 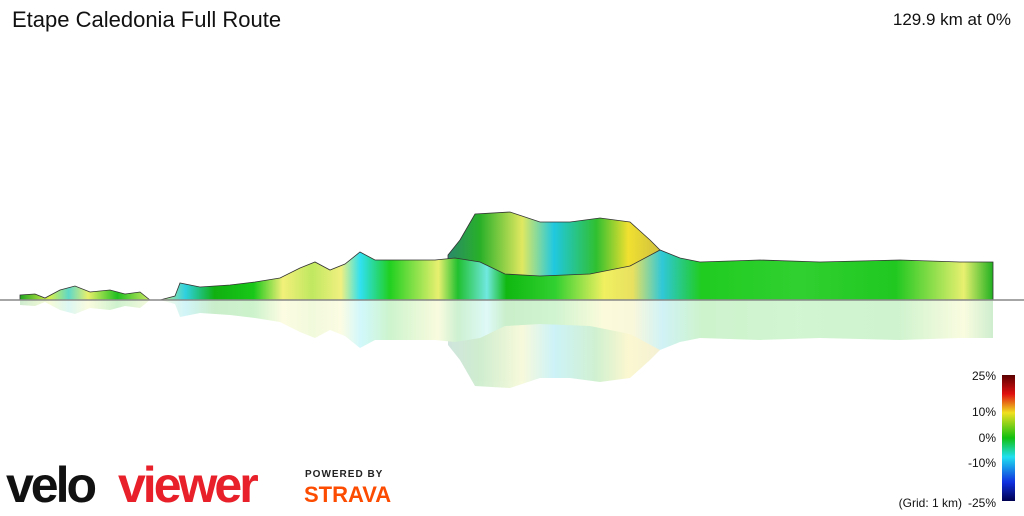 What do you see at coordinates (984, 412) in the screenshot?
I see `scale-label: 10%` at bounding box center [984, 412].